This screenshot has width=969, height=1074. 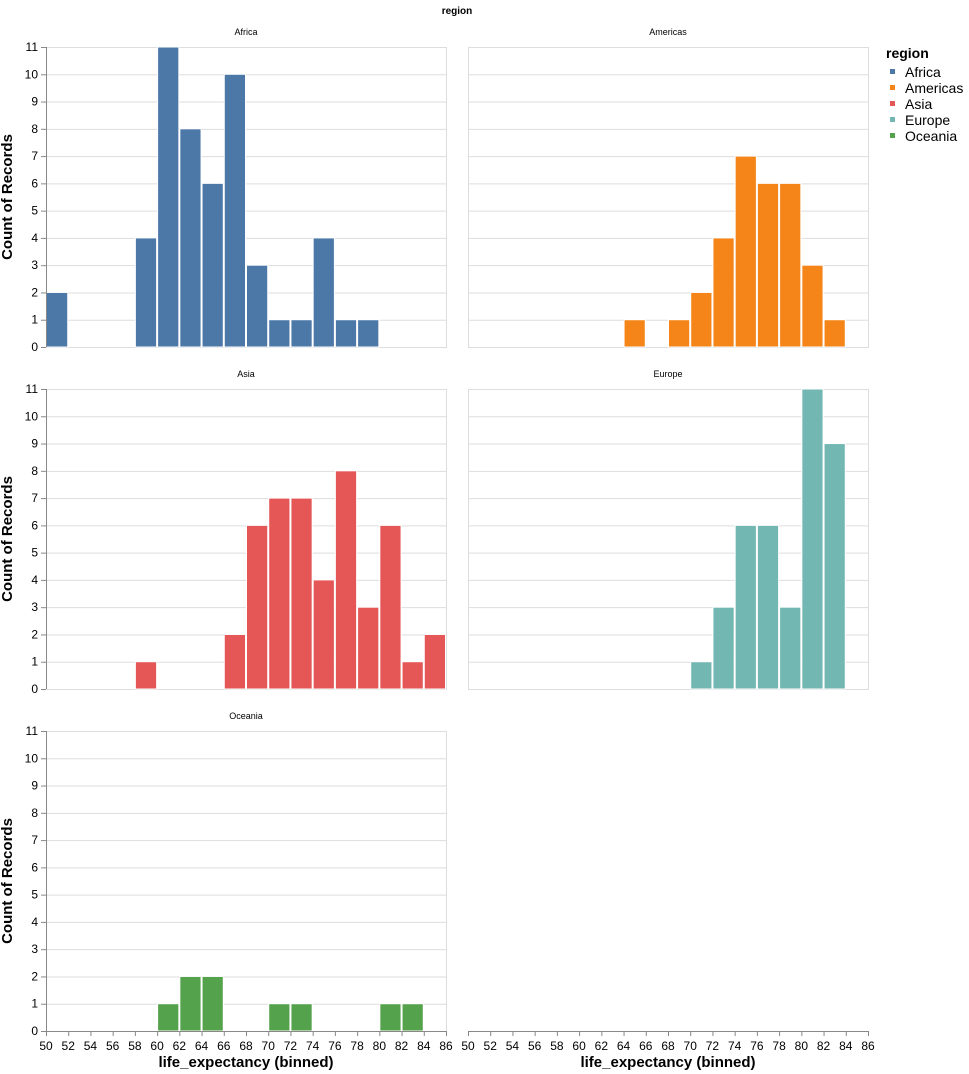 I want to click on y-tick-label-4: 4, so click(x=34, y=580).